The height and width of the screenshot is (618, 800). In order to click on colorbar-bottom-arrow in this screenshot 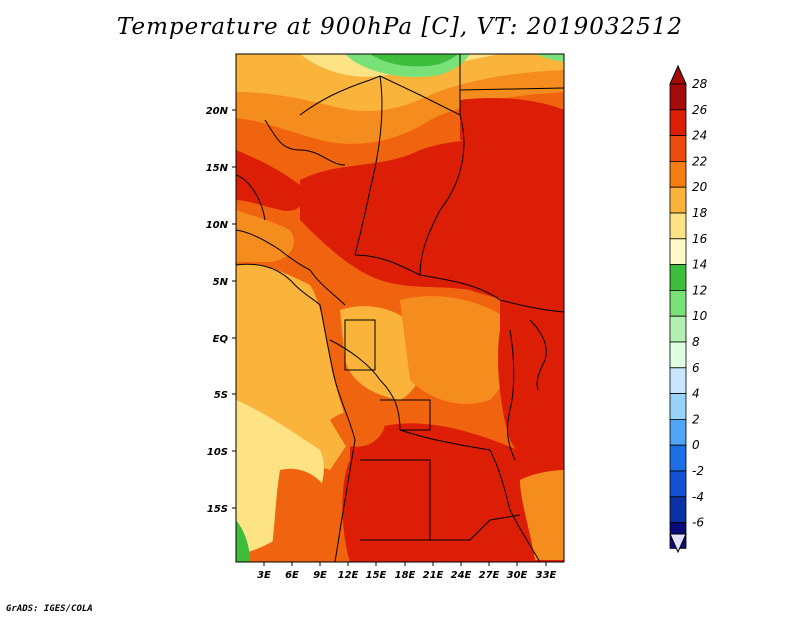, I will do `click(678, 543)`.